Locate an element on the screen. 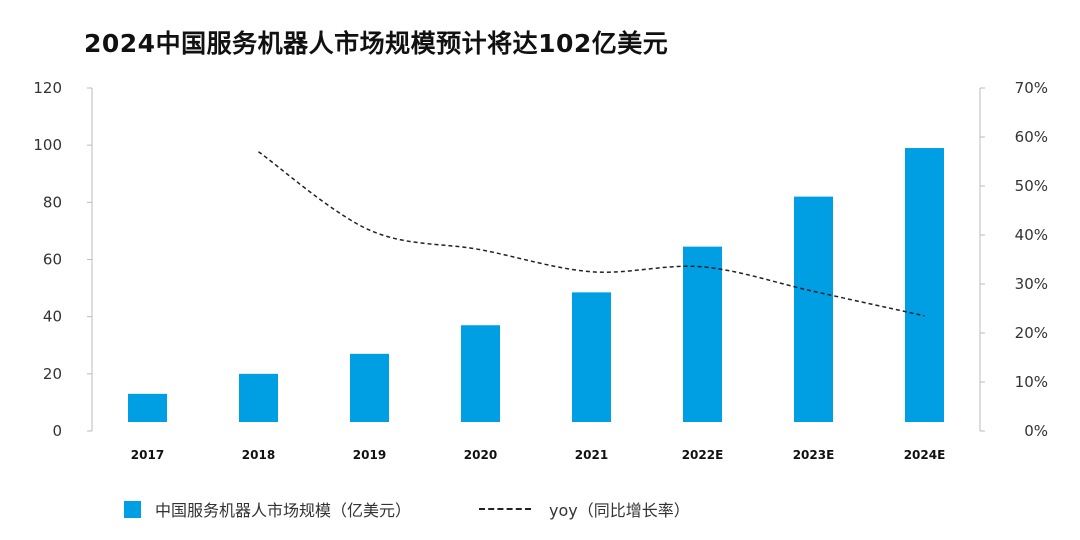 This screenshot has height=540, width=1080. category-label: 2023E is located at coordinates (814, 455).